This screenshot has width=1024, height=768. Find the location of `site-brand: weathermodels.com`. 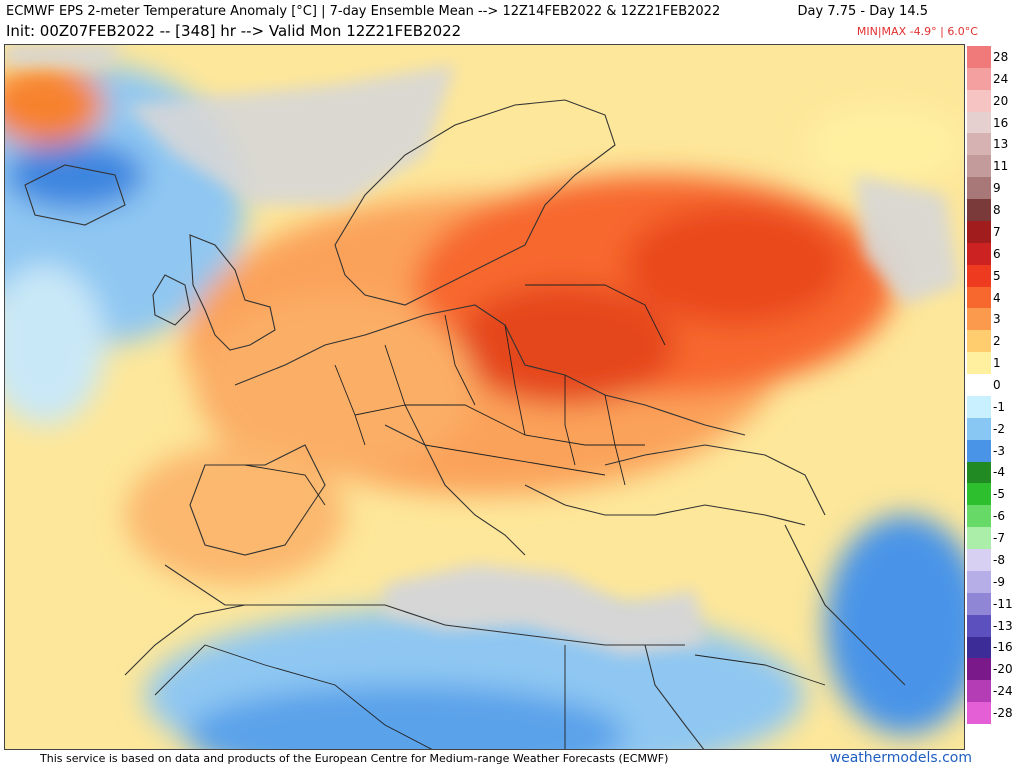

site-brand: weathermodels.com is located at coordinates (900, 758).